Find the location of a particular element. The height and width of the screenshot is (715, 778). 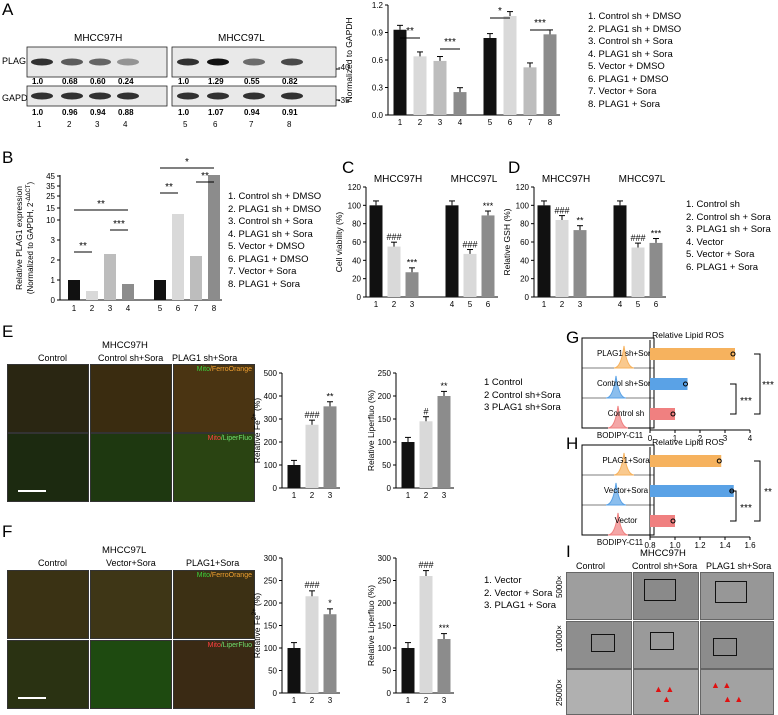

flow-row-label: PLAG1 sh+Sora is located at coordinates (626, 353).